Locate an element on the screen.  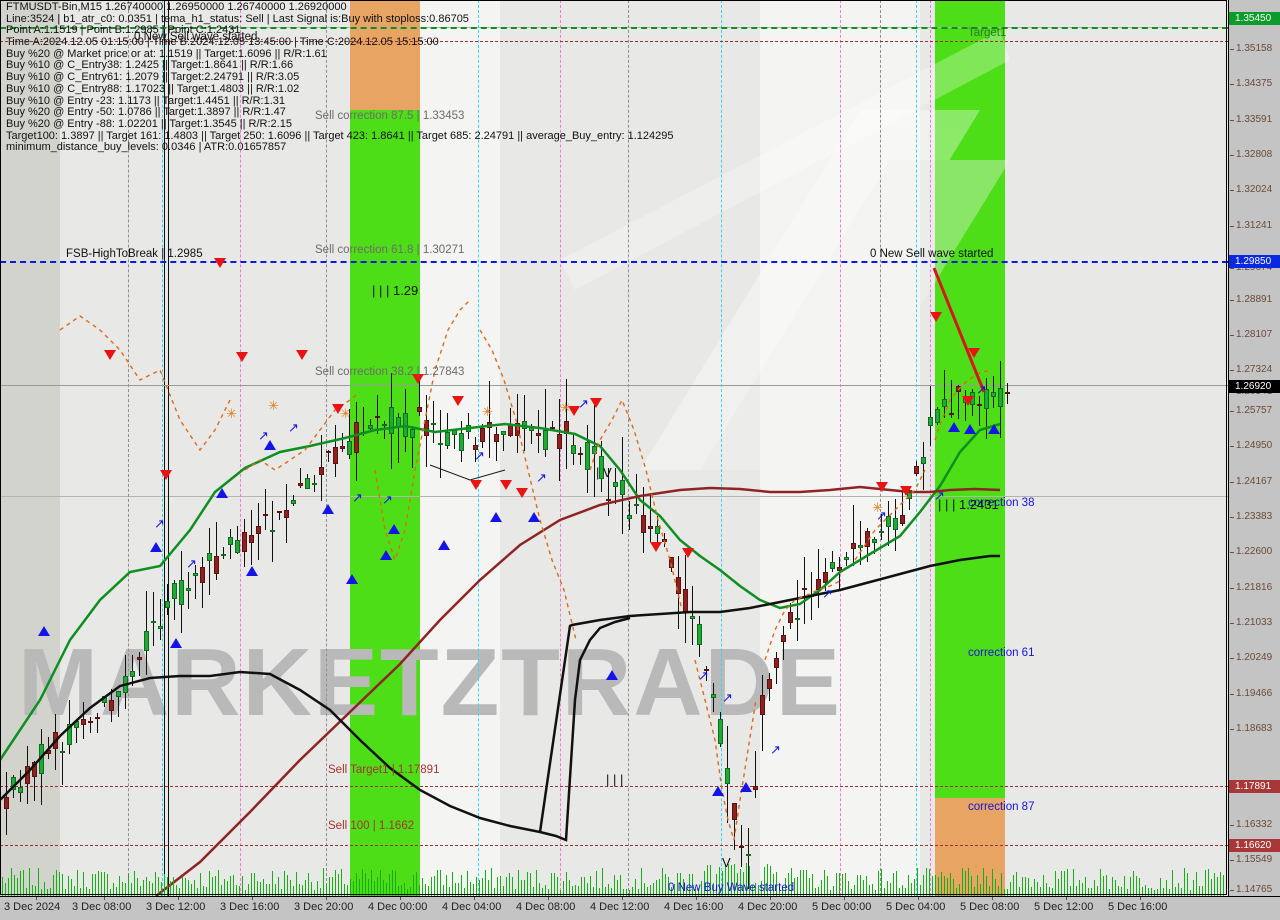
annotation-price-tick-iv: | V is located at coordinates (604, 472).